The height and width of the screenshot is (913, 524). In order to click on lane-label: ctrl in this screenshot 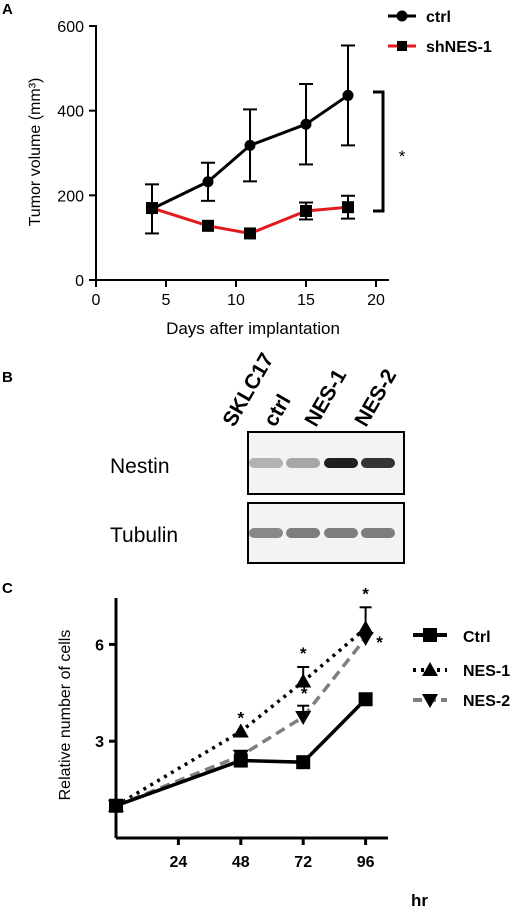, I will do `click(277, 411)`.